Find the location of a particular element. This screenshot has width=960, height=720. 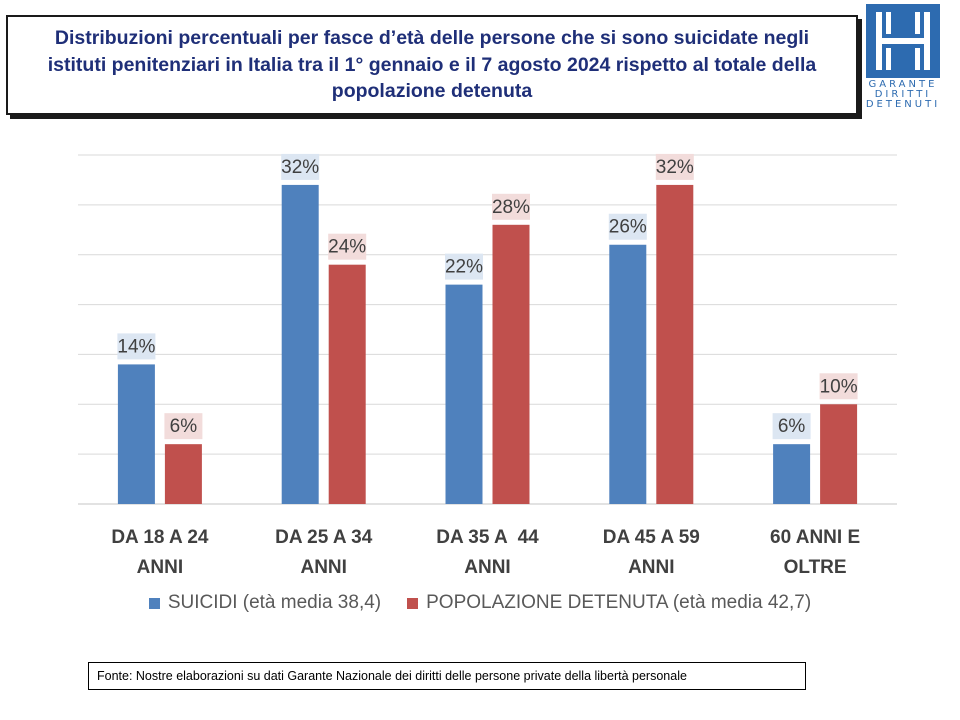

data-label: 14% is located at coordinates (136, 346).